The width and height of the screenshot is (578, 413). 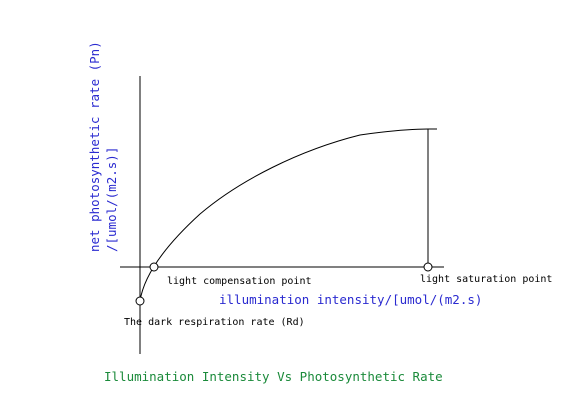 I want to click on light-compensation-marker, so click(x=154, y=267).